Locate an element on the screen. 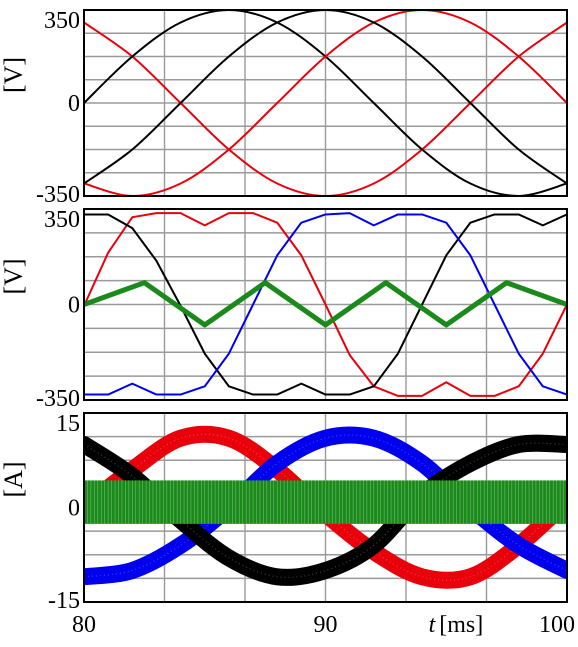 The height and width of the screenshot is (647, 578). x-axis-variable: t is located at coordinates (433, 625).